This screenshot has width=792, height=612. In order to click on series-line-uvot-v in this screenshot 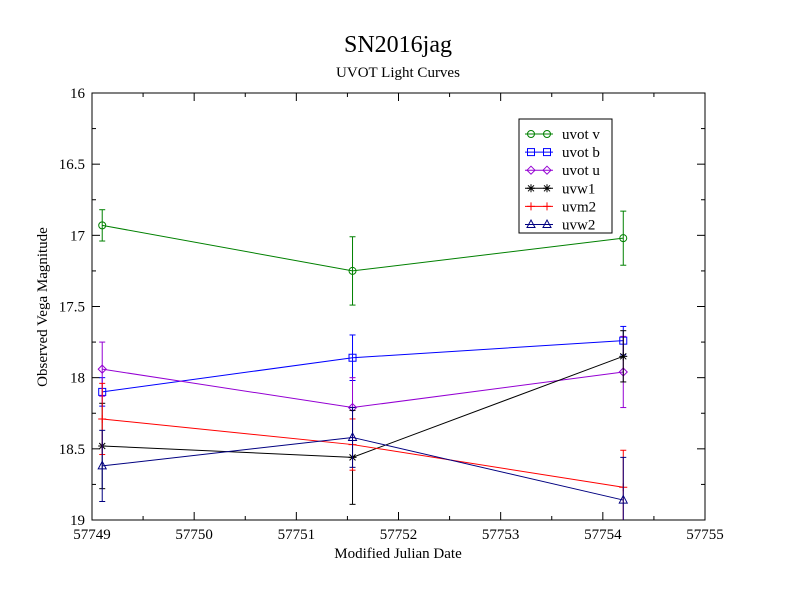, I will do `click(363, 248)`.